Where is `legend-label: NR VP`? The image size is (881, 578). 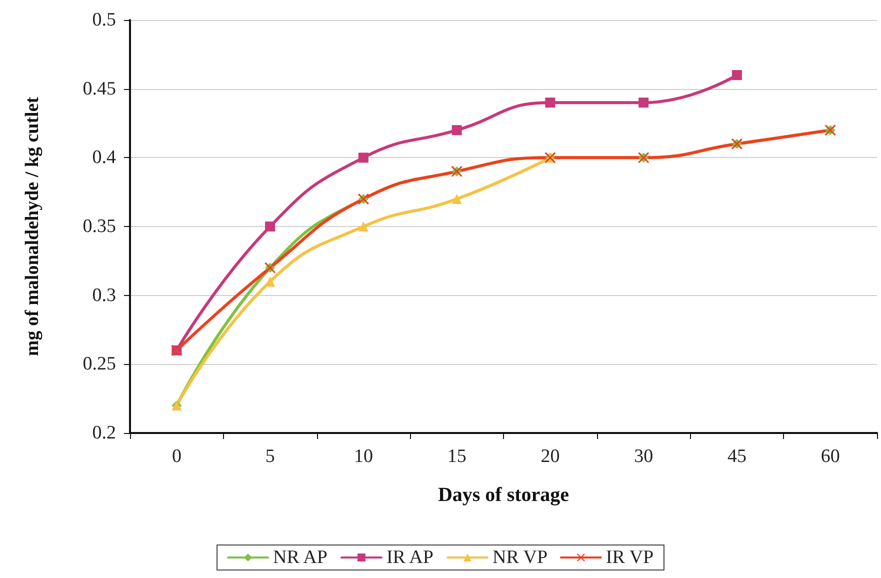
legend-label: NR VP is located at coordinates (520, 557).